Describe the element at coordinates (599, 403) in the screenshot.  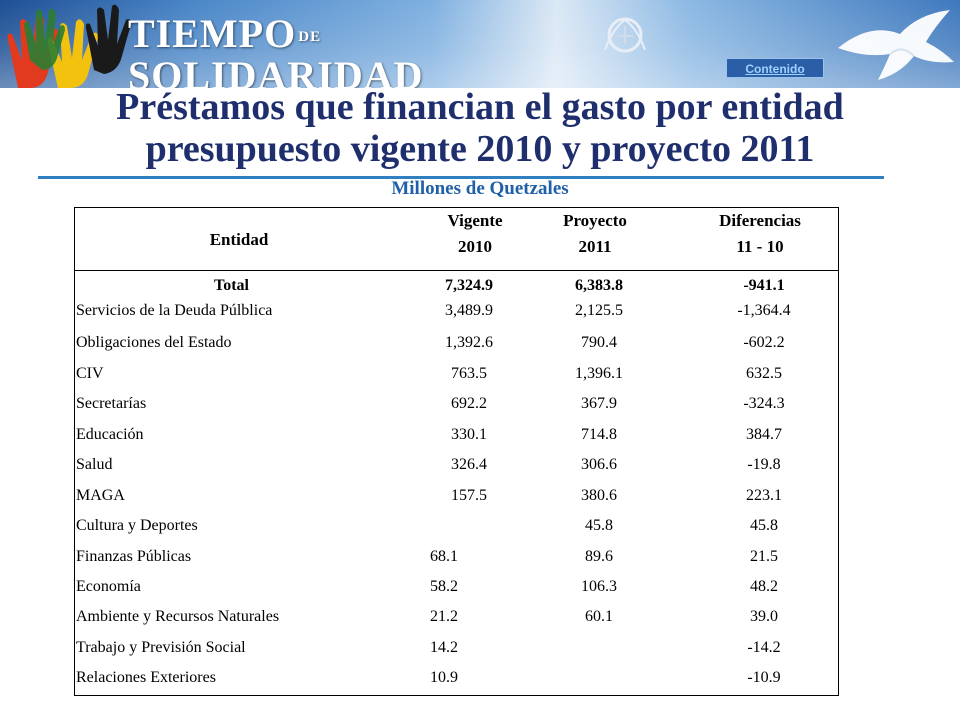
I see `cell-proyecto: 367.9` at that location.